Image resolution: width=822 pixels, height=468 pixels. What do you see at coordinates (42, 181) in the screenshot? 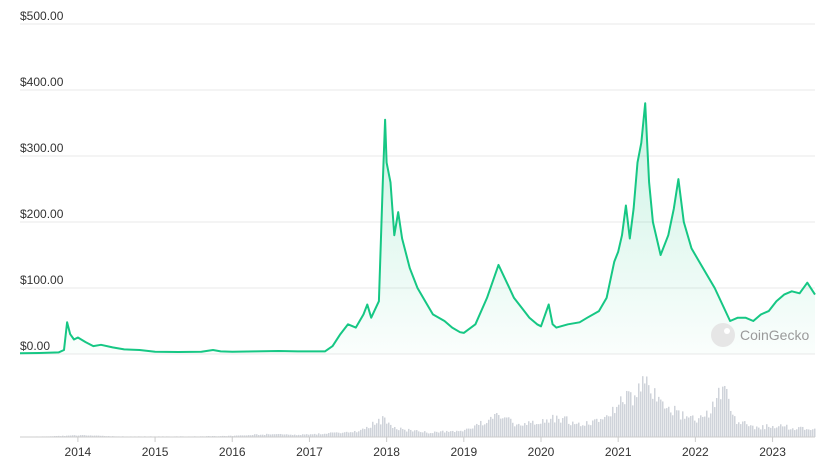
I see `y-axis: $0.00 $100.00 $200.00 $300.00 $400.00 $500.00` at bounding box center [42, 181].